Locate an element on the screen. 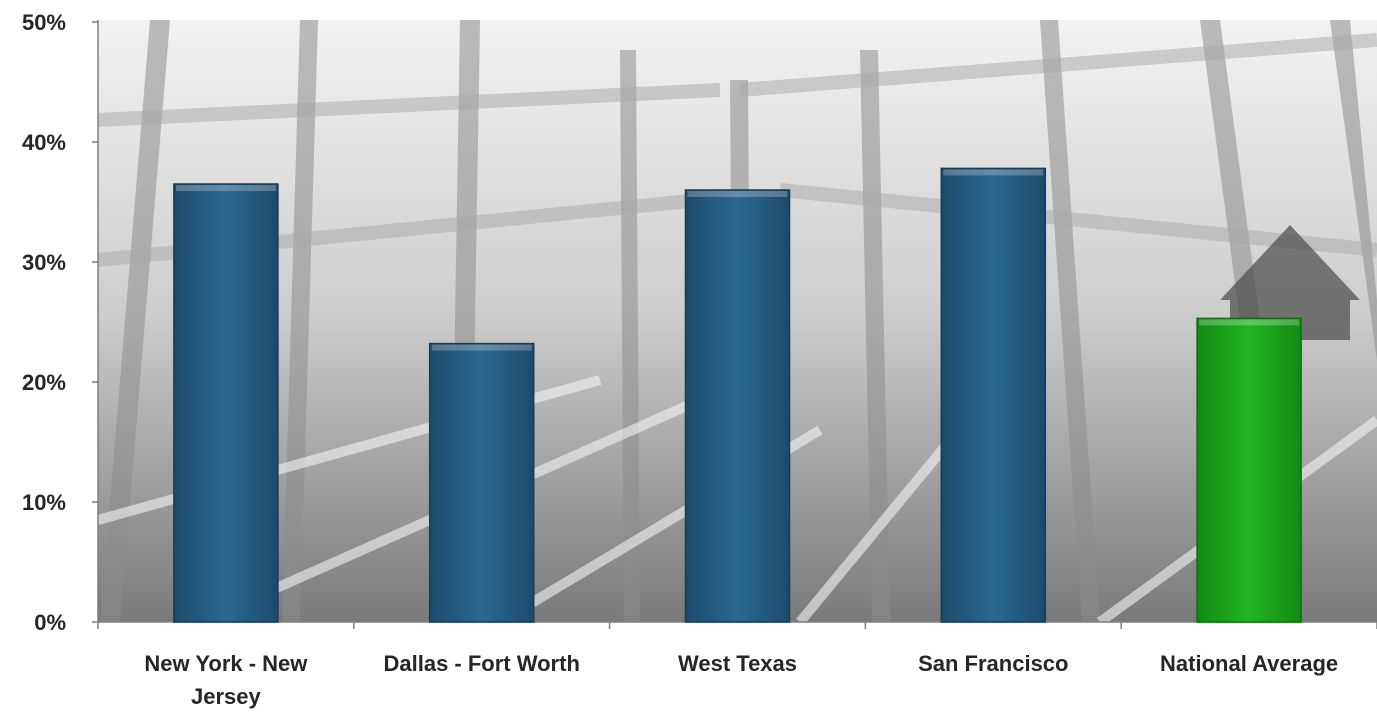 The width and height of the screenshot is (1377, 715). bar-national-average is located at coordinates (1249, 470).